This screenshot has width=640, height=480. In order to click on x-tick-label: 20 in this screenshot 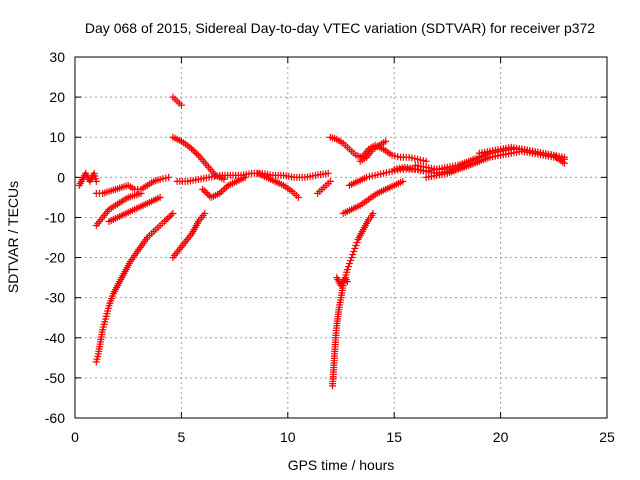, I will do `click(501, 437)`.